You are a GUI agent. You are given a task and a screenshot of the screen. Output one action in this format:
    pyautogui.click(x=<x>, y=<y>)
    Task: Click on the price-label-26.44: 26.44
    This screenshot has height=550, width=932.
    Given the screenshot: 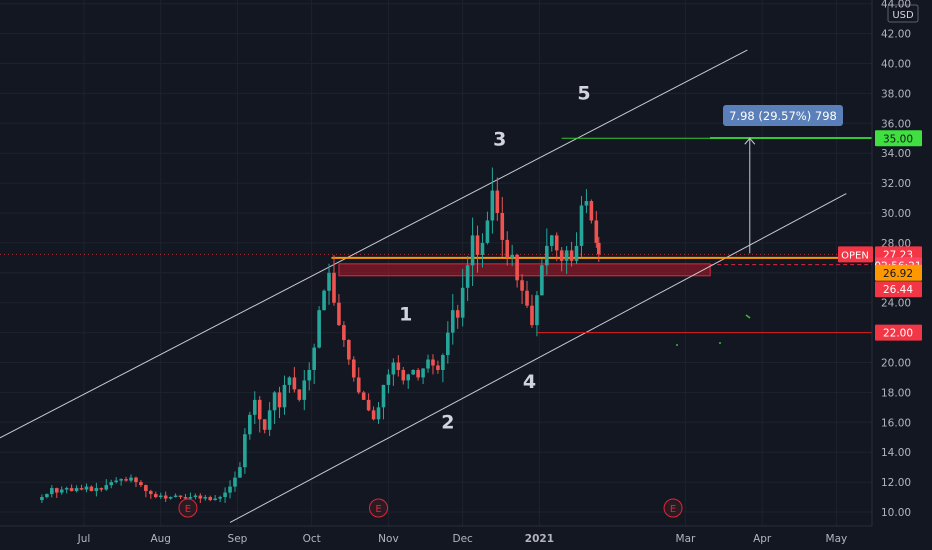 What is the action you would take?
    pyautogui.click(x=898, y=289)
    